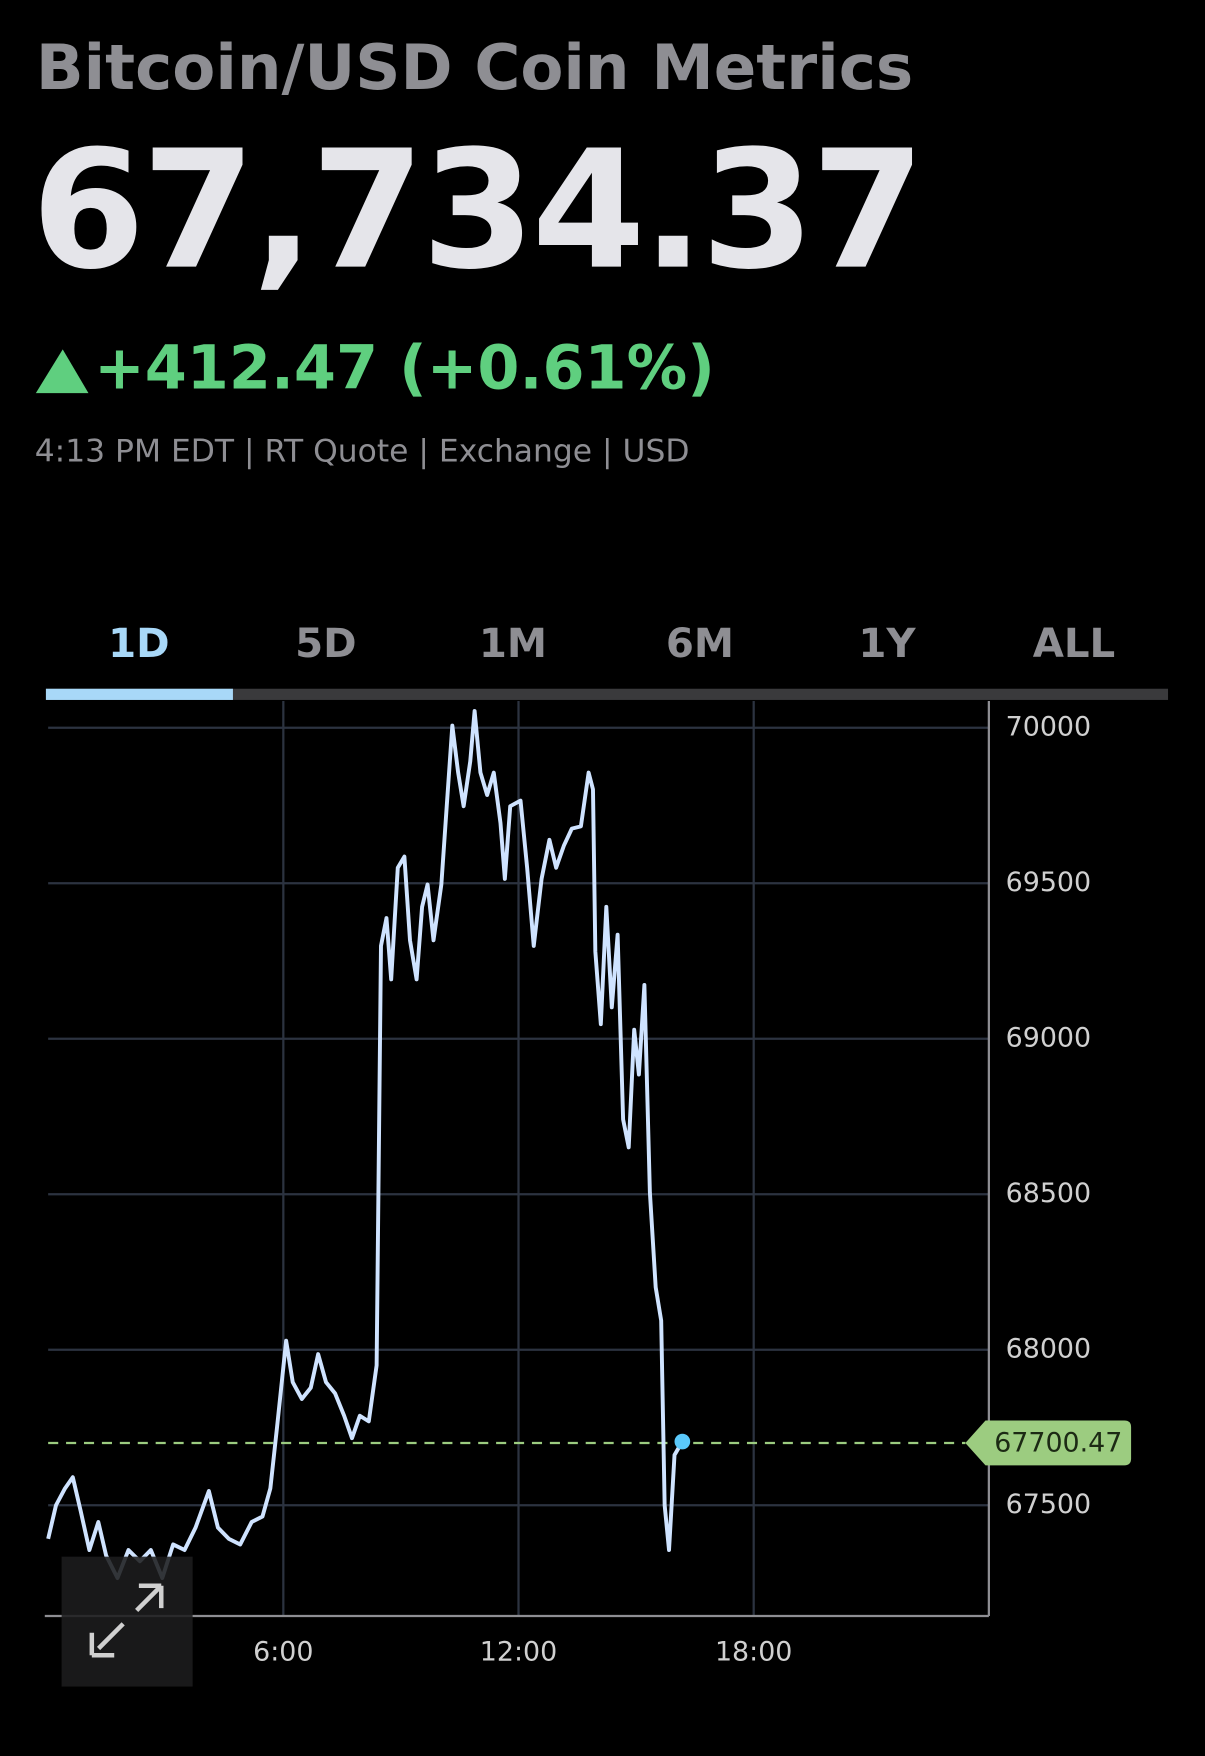 The width and height of the screenshot is (1205, 1756). I want to click on last-price-tag, so click(1048, 1443).